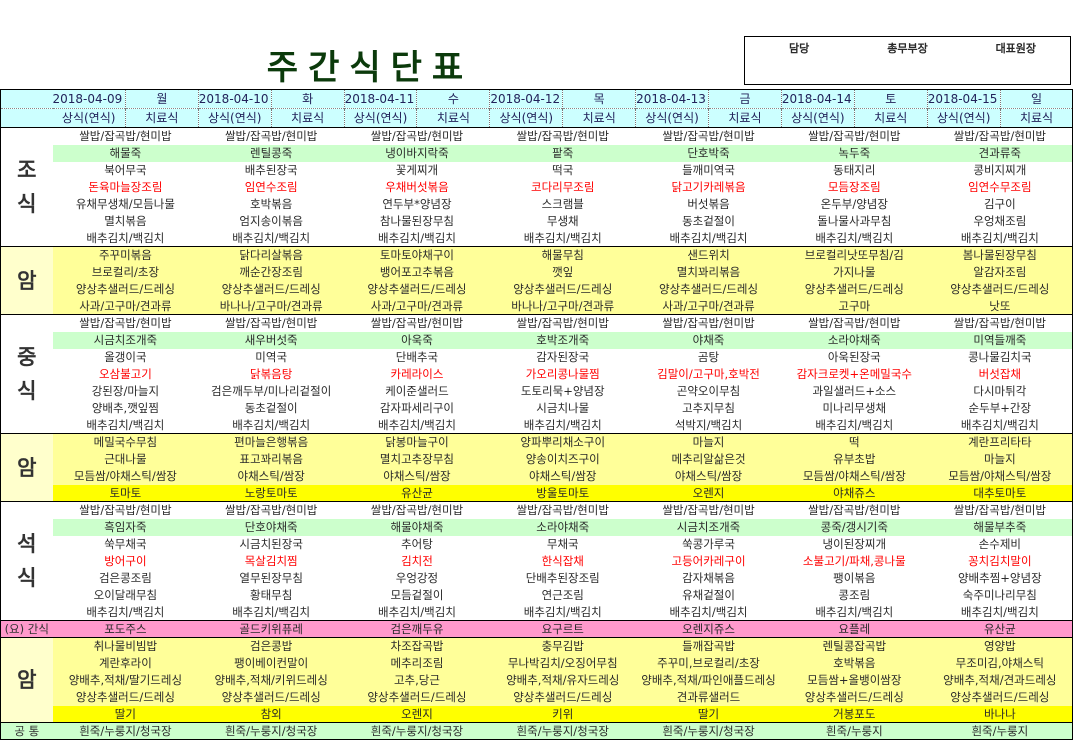 Image resolution: width=1091 pixels, height=753 pixels. What do you see at coordinates (708, 255) in the screenshot?
I see `menu-item: 샌드위치` at bounding box center [708, 255].